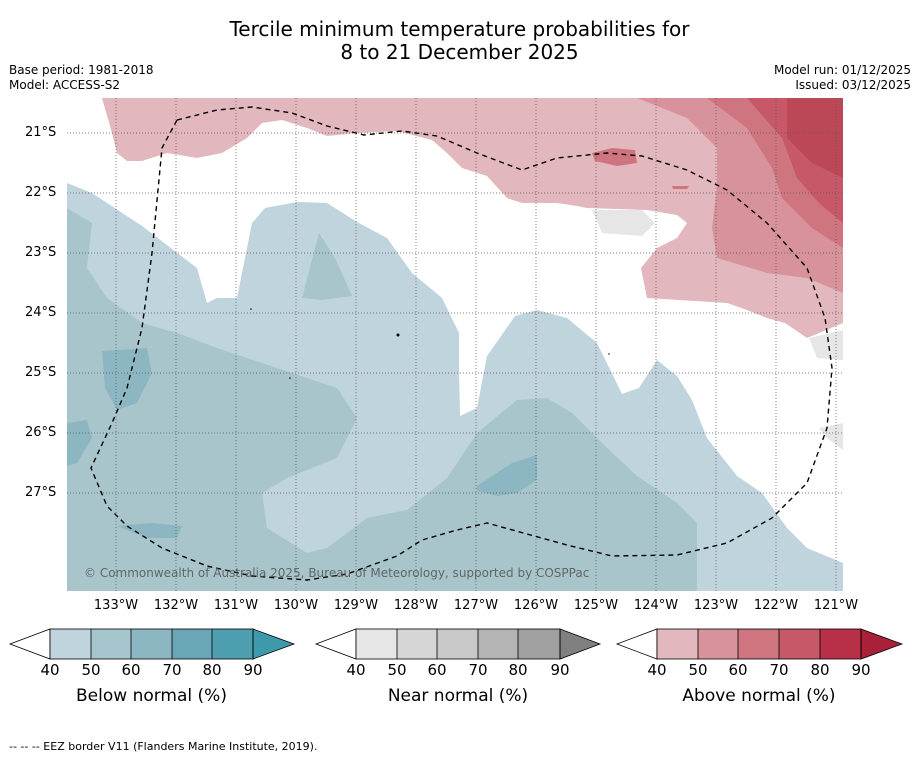  I want to click on below-normal-60-region-sw, so click(149, 530).